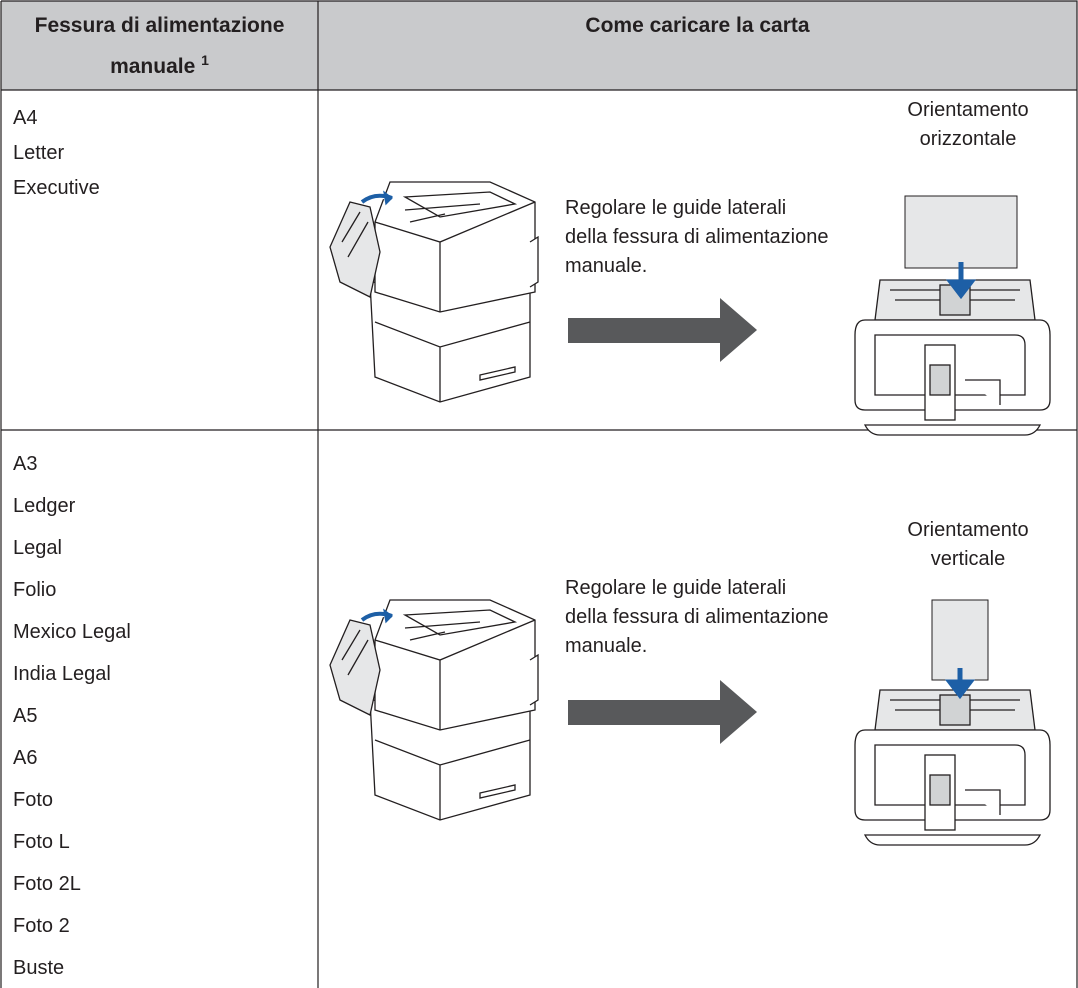  Describe the element at coordinates (72, 632) in the screenshot. I see `size-label: Mexico Legal` at that location.